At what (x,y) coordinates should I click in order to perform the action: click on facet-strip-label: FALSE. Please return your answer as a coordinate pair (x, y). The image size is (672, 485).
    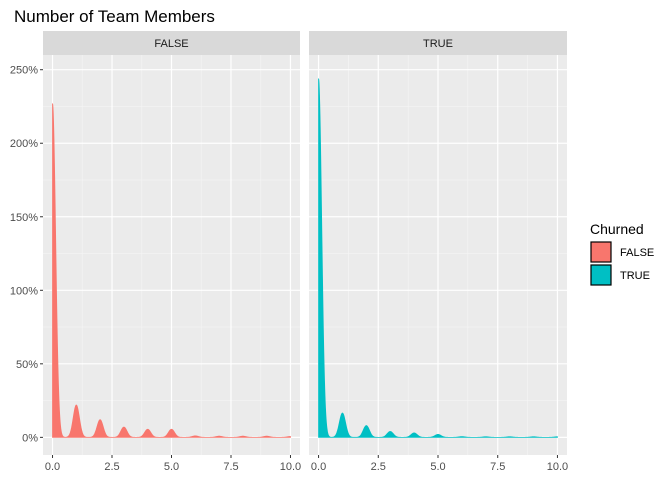
    Looking at the image, I should click on (171, 44).